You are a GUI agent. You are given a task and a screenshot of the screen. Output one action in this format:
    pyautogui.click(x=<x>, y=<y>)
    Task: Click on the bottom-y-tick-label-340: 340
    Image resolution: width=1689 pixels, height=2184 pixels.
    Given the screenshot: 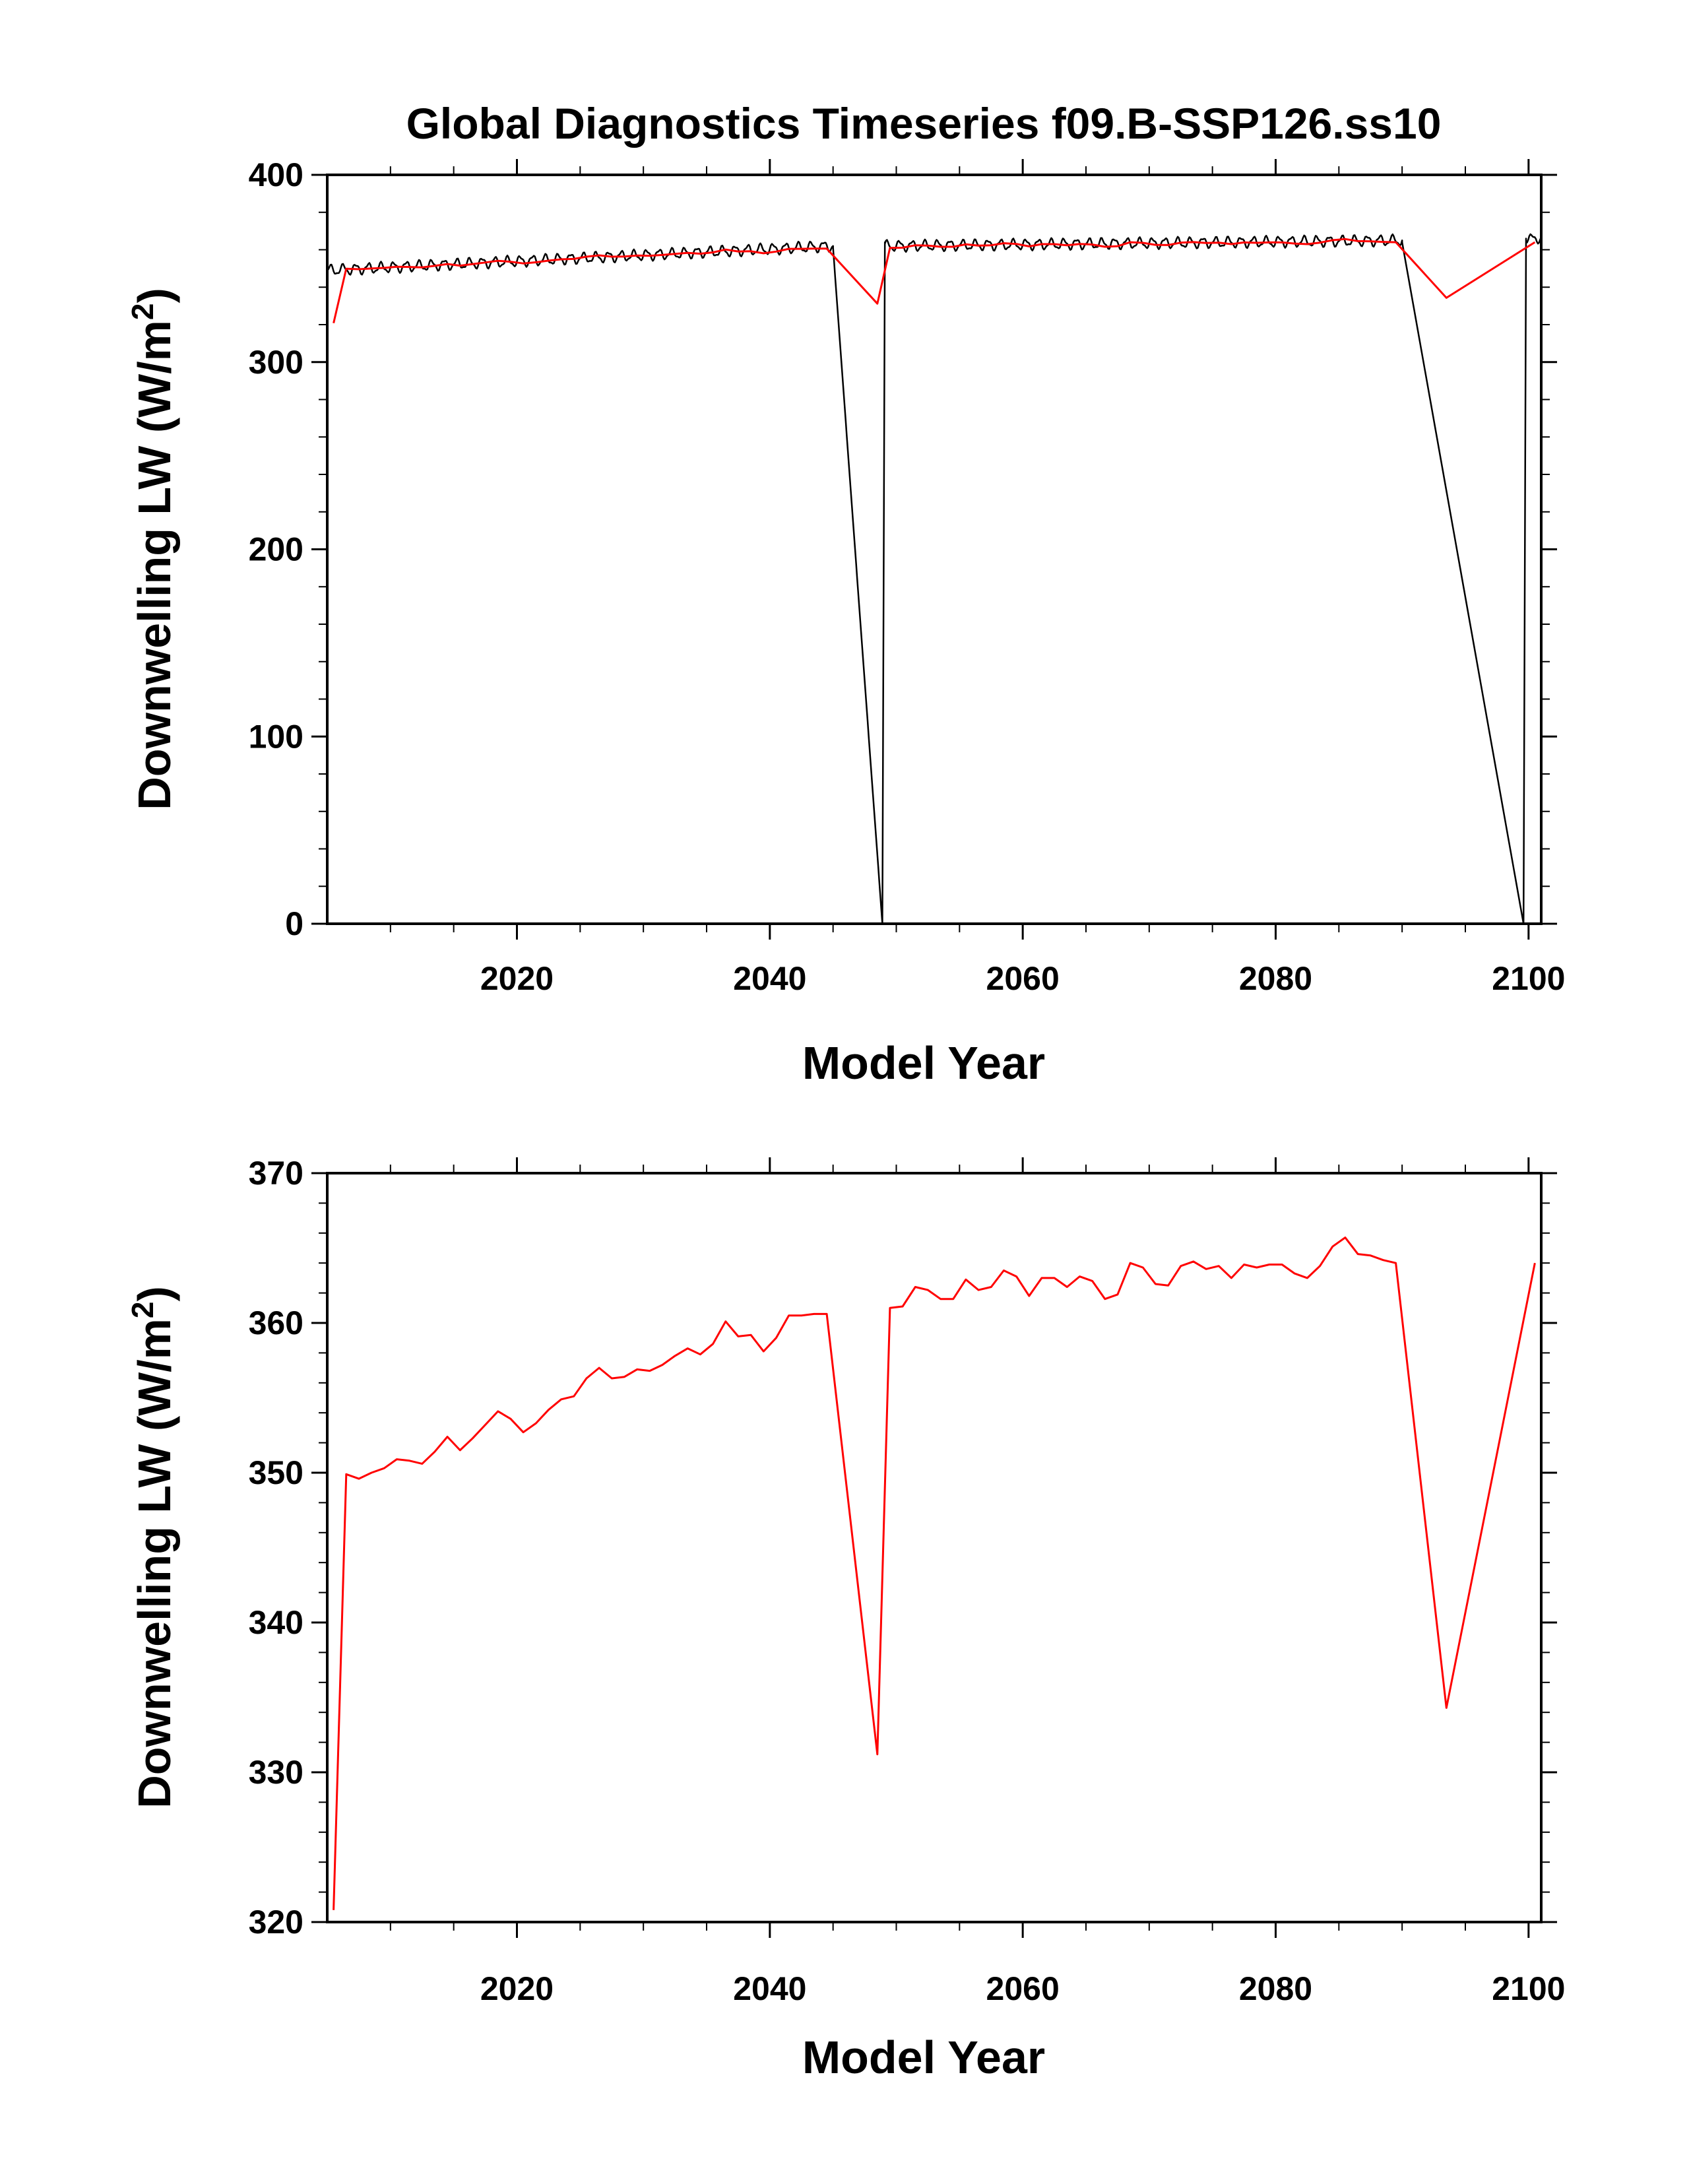 What is the action you would take?
    pyautogui.click(x=276, y=1622)
    